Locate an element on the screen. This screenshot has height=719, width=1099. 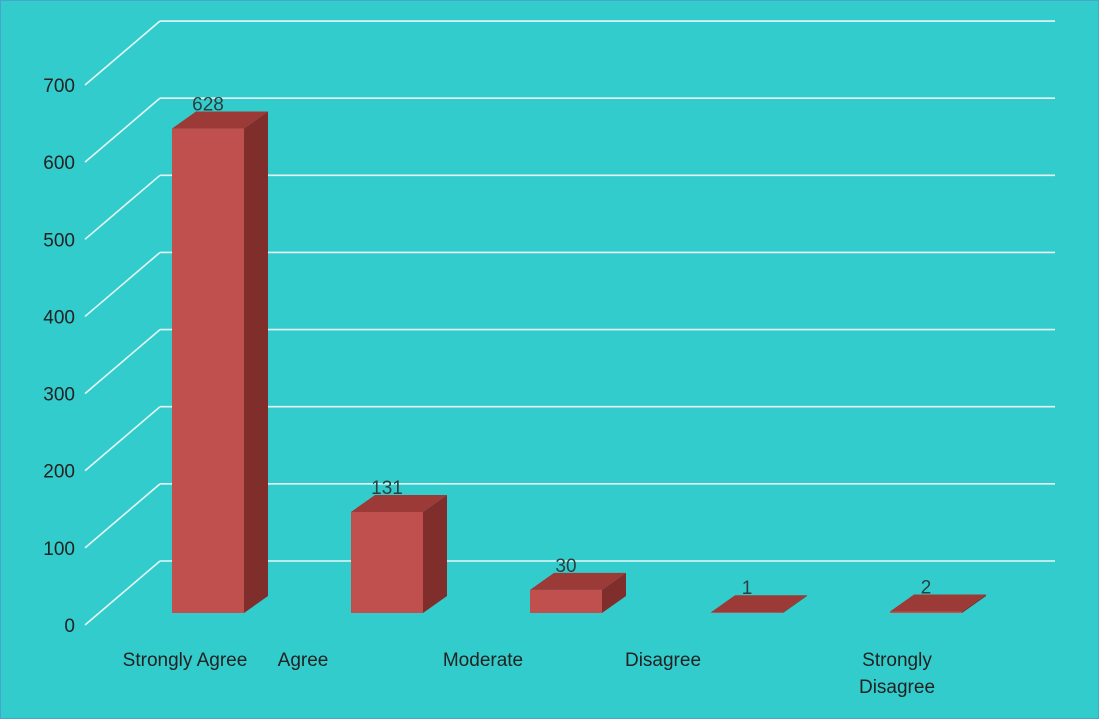
y-tick-label: 600 is located at coordinates (59, 163).